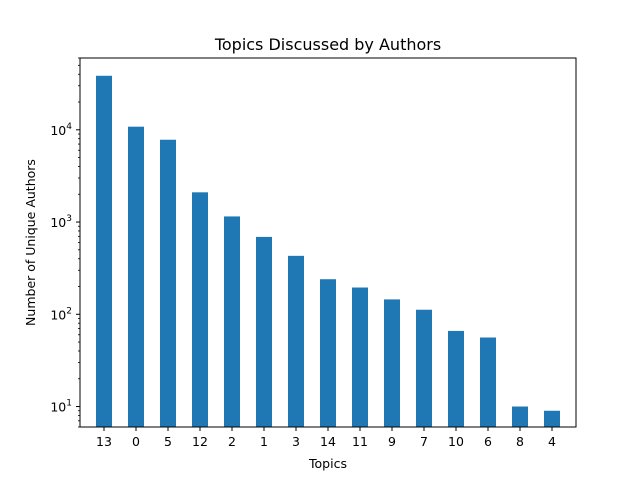 The image size is (640, 480). What do you see at coordinates (168, 441) in the screenshot?
I see `x-tick-label: 5` at bounding box center [168, 441].